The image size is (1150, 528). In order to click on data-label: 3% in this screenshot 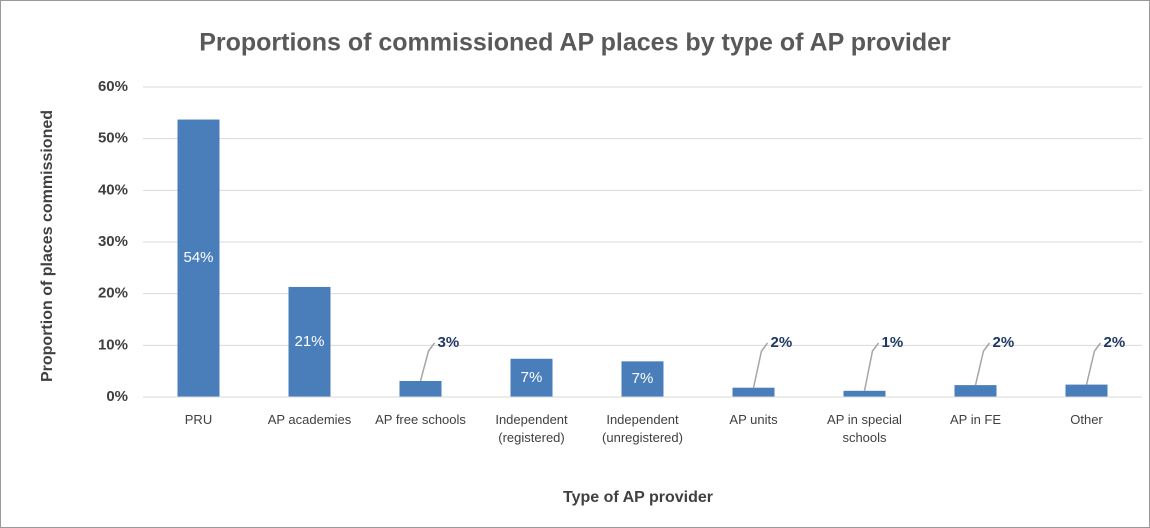, I will do `click(449, 342)`.